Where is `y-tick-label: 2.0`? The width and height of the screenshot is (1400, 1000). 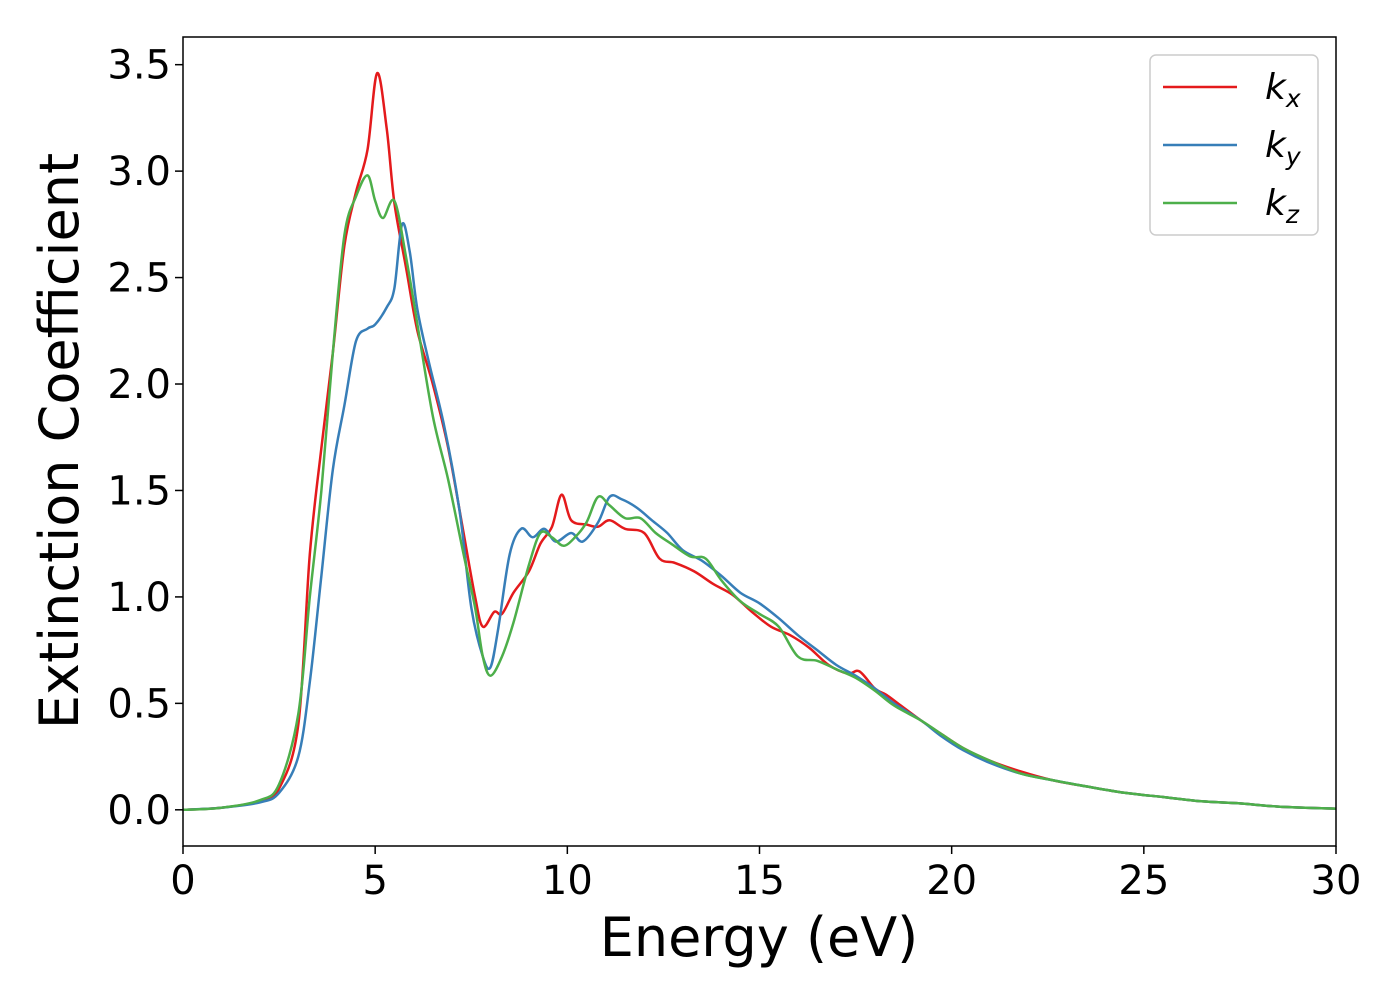 y-tick-label: 2.0 is located at coordinates (139, 385).